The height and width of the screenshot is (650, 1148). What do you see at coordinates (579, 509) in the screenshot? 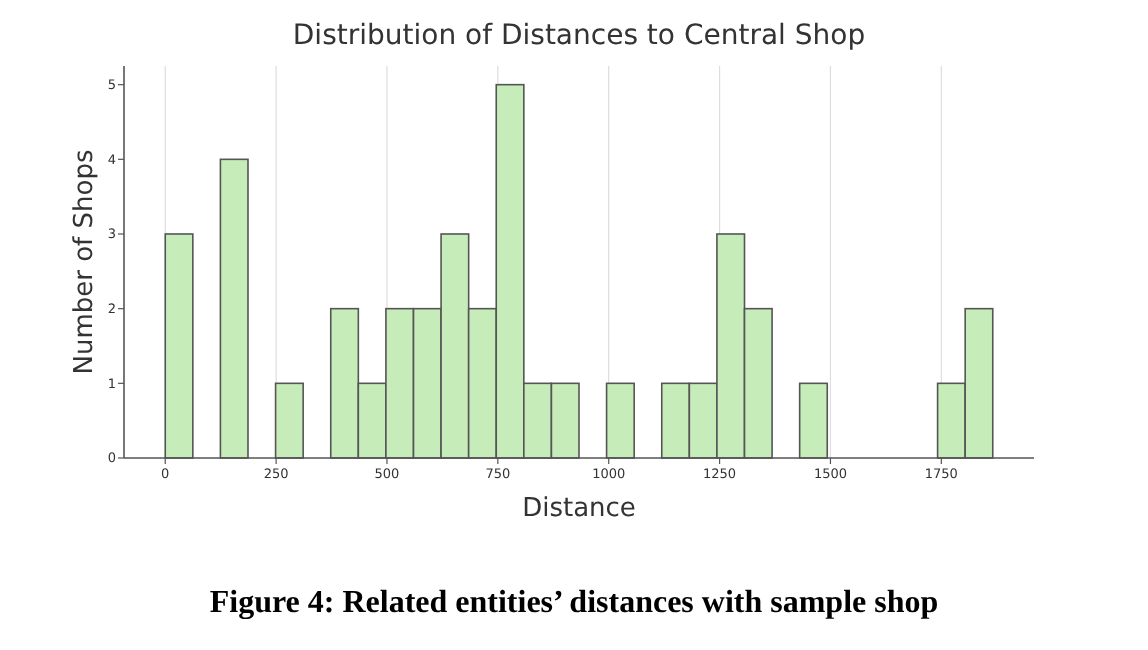
I see `x-axis-title: Distance` at bounding box center [579, 509].